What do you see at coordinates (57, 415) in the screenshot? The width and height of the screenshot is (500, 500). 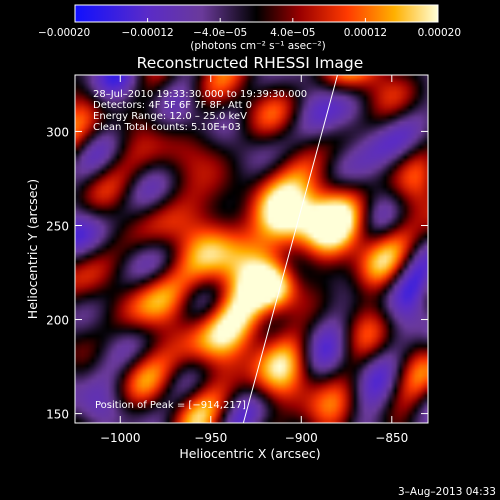 I see `y-tick-label: 150` at bounding box center [57, 415].